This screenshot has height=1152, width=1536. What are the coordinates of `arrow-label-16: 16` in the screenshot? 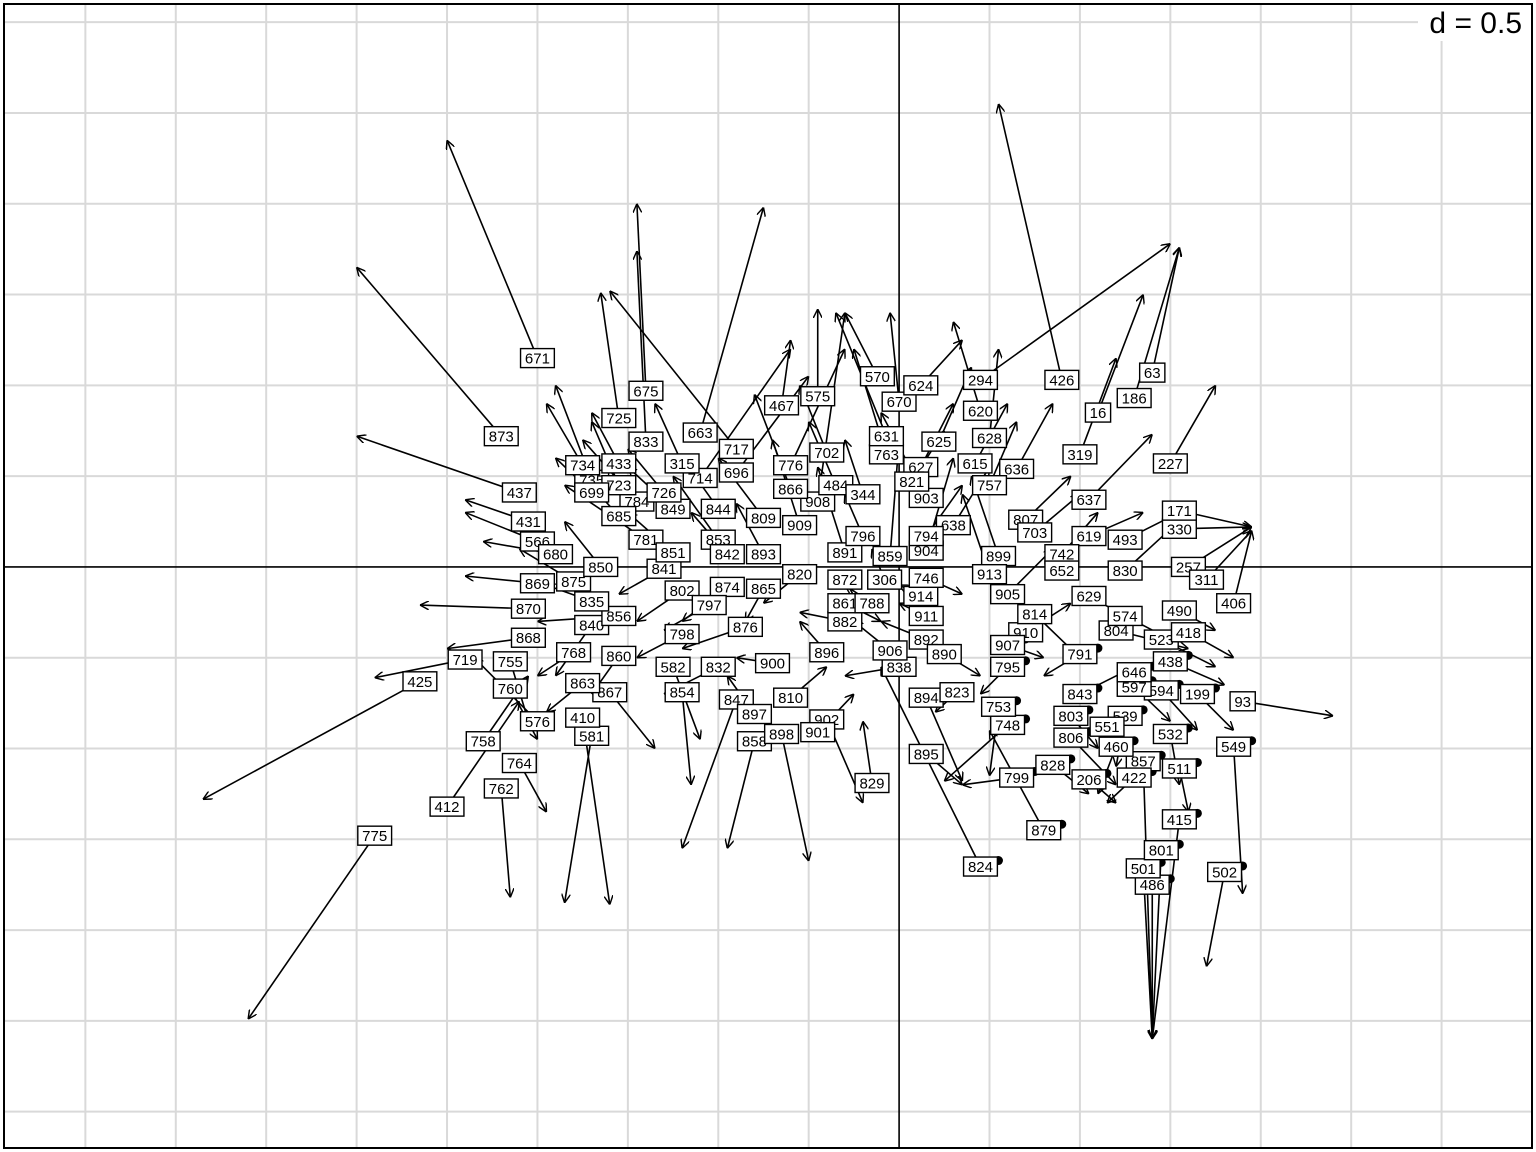 It's located at (1098, 412).